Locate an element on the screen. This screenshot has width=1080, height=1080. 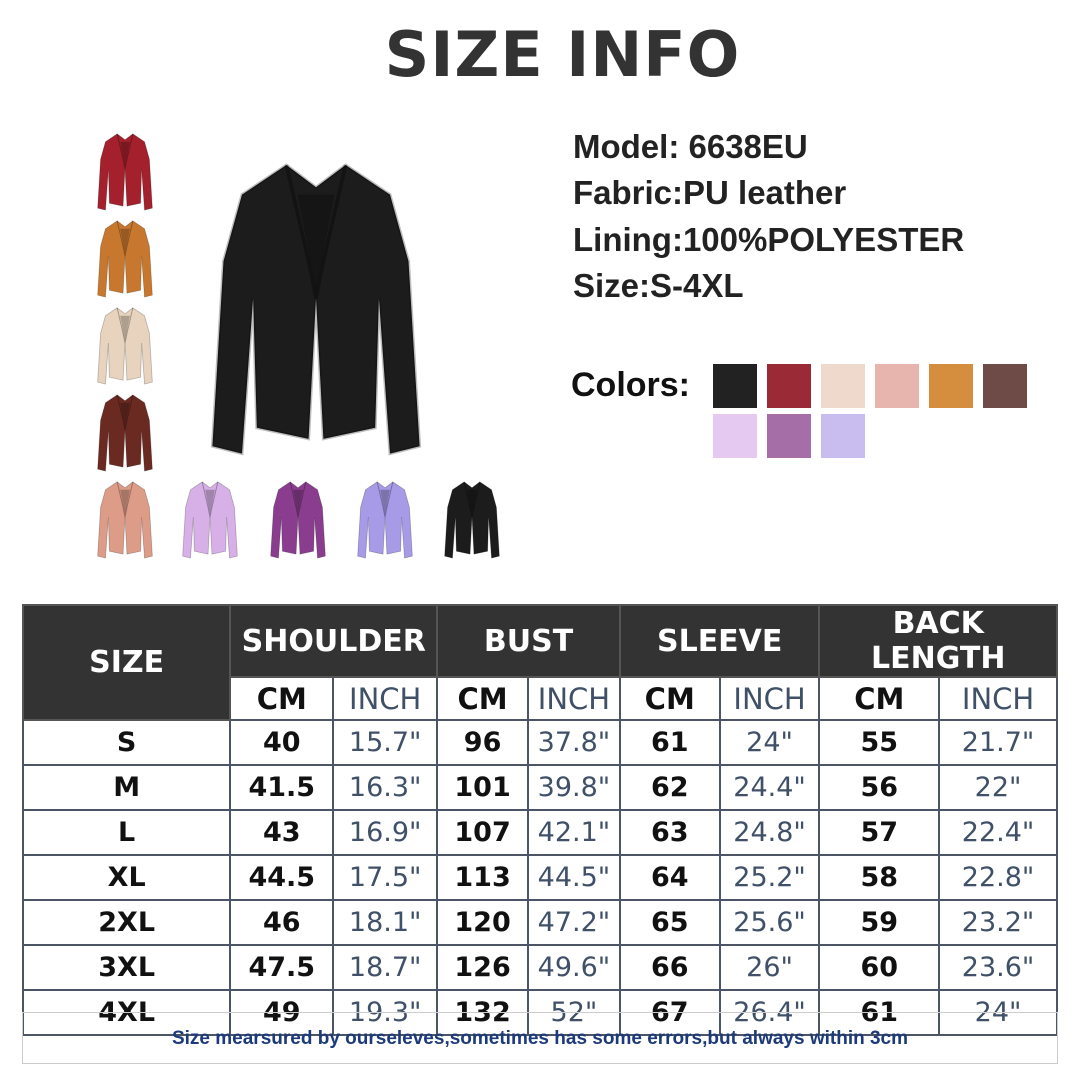
main-jacket-image is located at coordinates (316, 309).